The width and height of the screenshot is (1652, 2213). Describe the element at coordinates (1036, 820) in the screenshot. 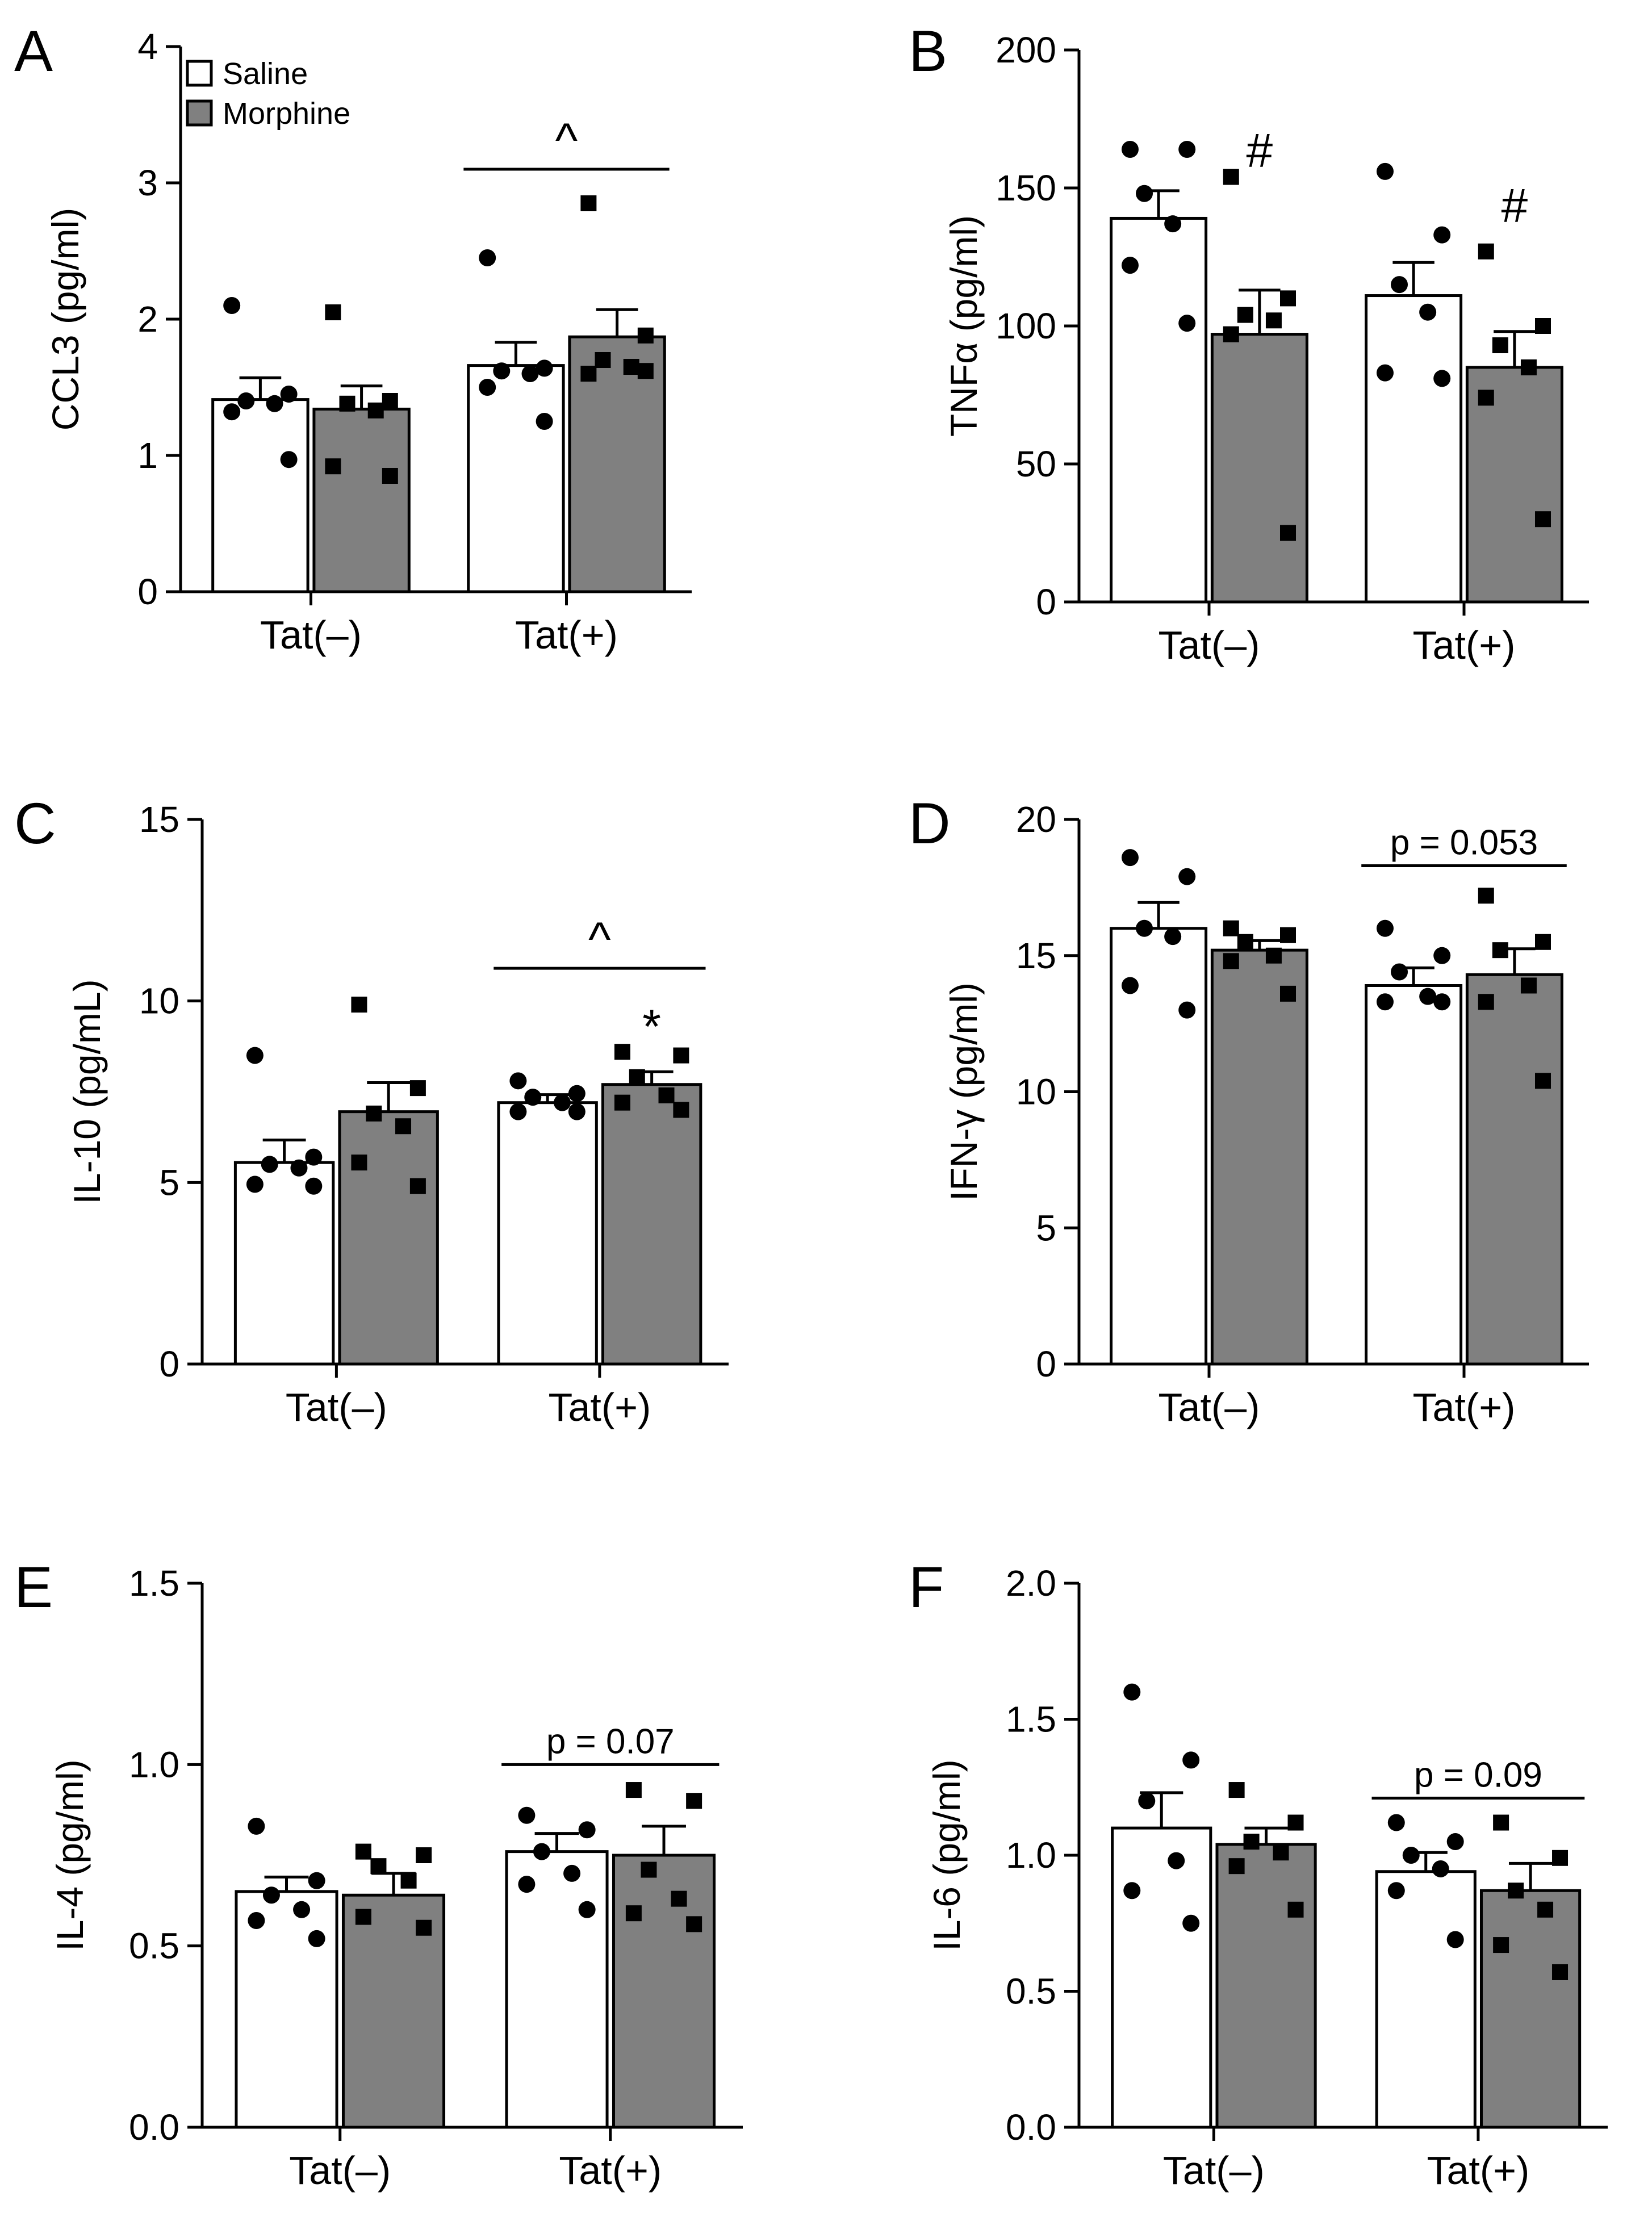

I see `y-tick-label: 20` at that location.